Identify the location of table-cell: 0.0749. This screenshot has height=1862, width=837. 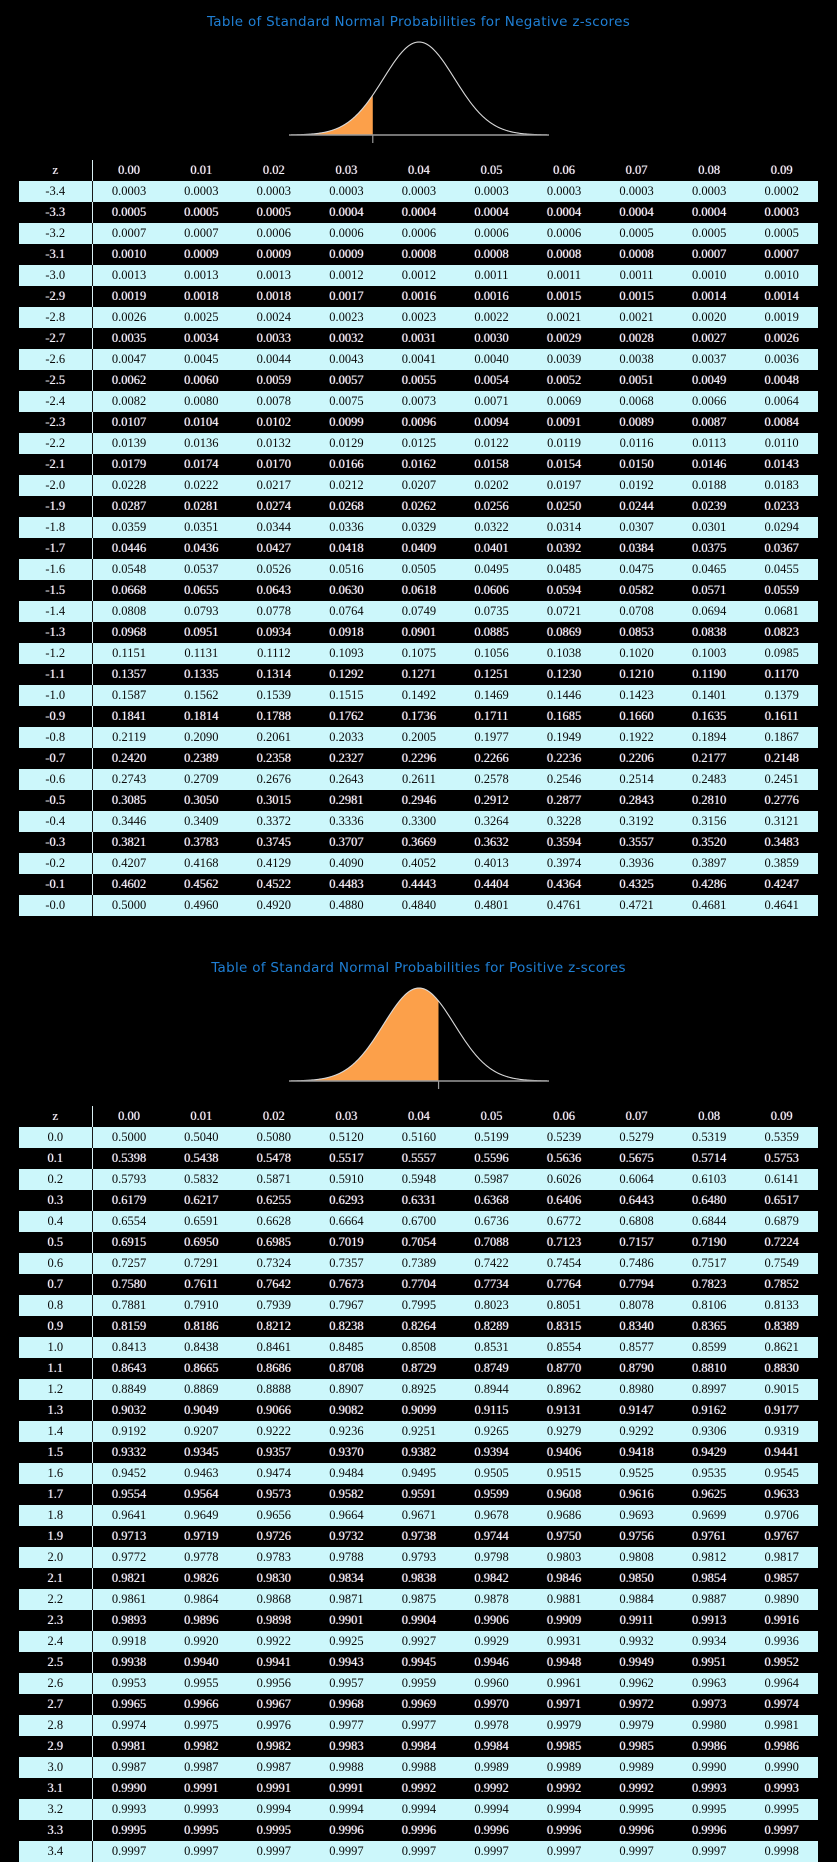
(419, 611).